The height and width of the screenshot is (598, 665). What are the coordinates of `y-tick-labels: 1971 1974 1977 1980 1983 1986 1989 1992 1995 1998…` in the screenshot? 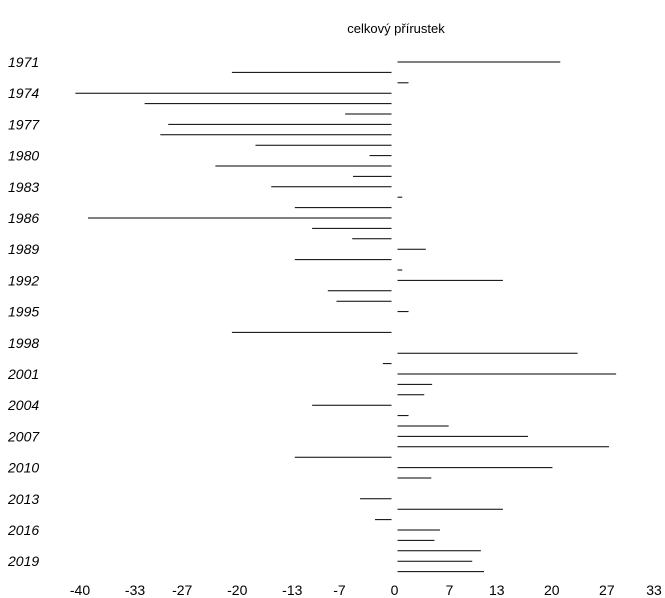 It's located at (23, 311).